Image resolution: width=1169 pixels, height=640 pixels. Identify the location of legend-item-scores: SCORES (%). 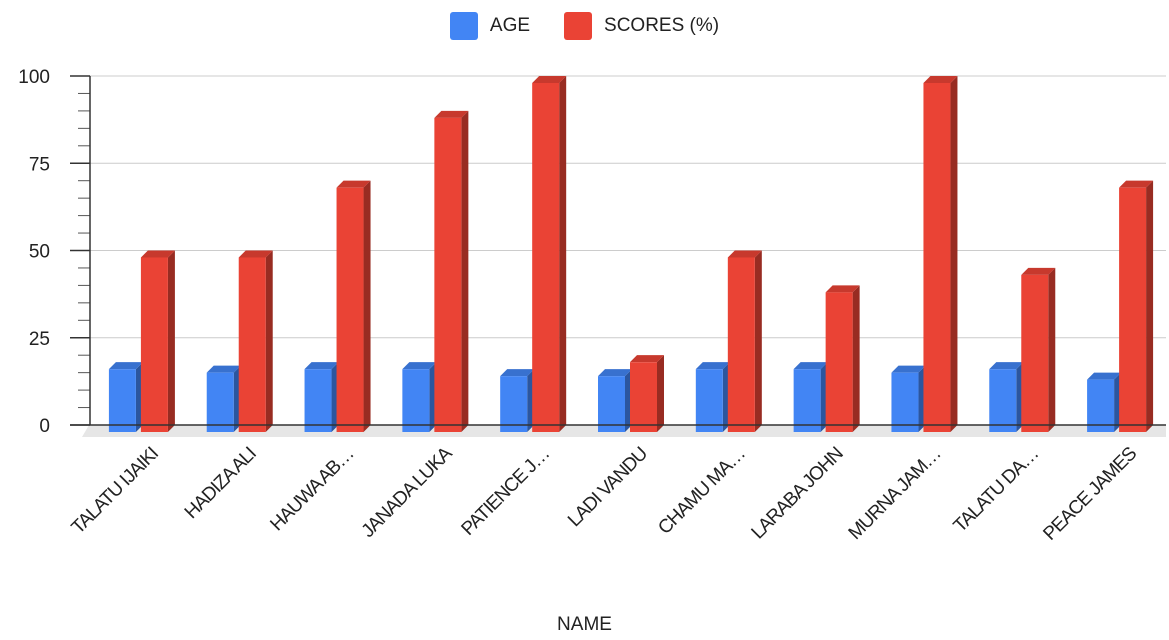
(641, 26).